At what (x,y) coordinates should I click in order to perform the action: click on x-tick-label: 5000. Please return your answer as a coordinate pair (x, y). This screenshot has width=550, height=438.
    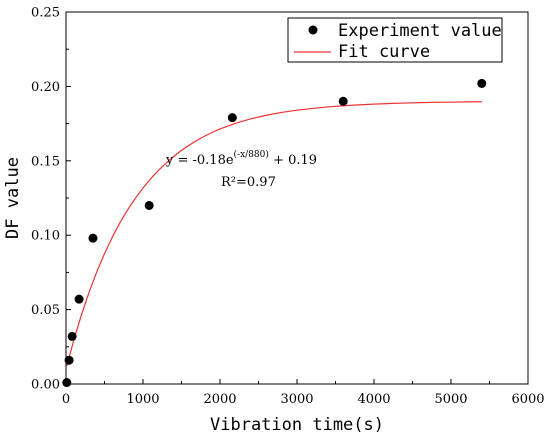
    Looking at the image, I should click on (450, 399).